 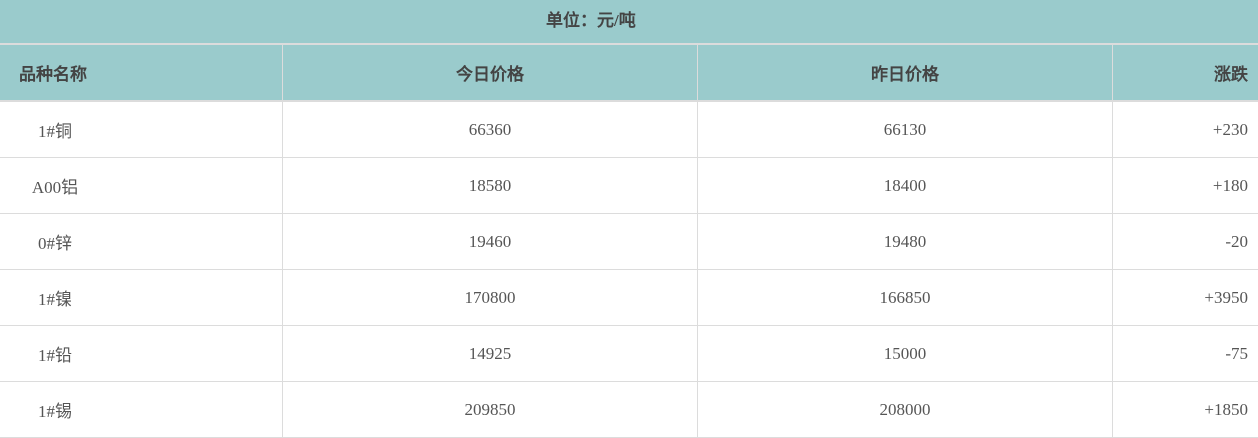 What do you see at coordinates (141, 354) in the screenshot?
I see `cell-name: 1#铅` at bounding box center [141, 354].